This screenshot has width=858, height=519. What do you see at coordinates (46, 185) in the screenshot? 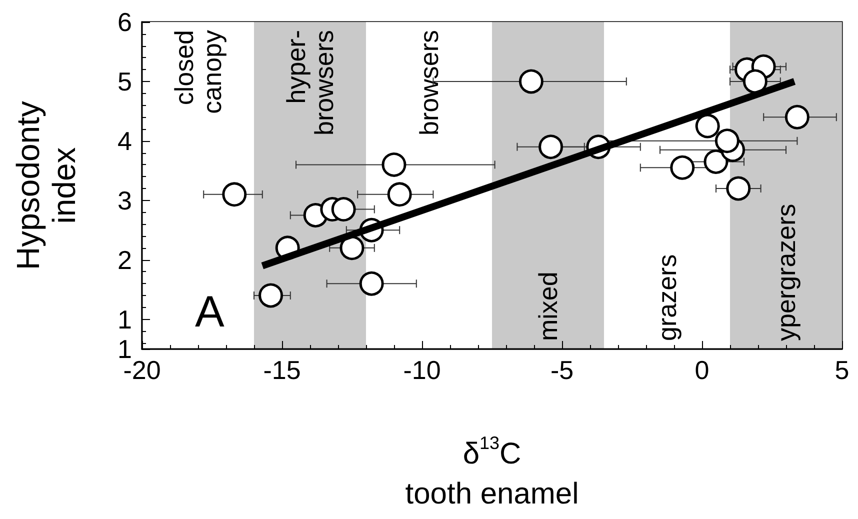
I see `y-axis-title: Hypsodonty index` at bounding box center [46, 185].